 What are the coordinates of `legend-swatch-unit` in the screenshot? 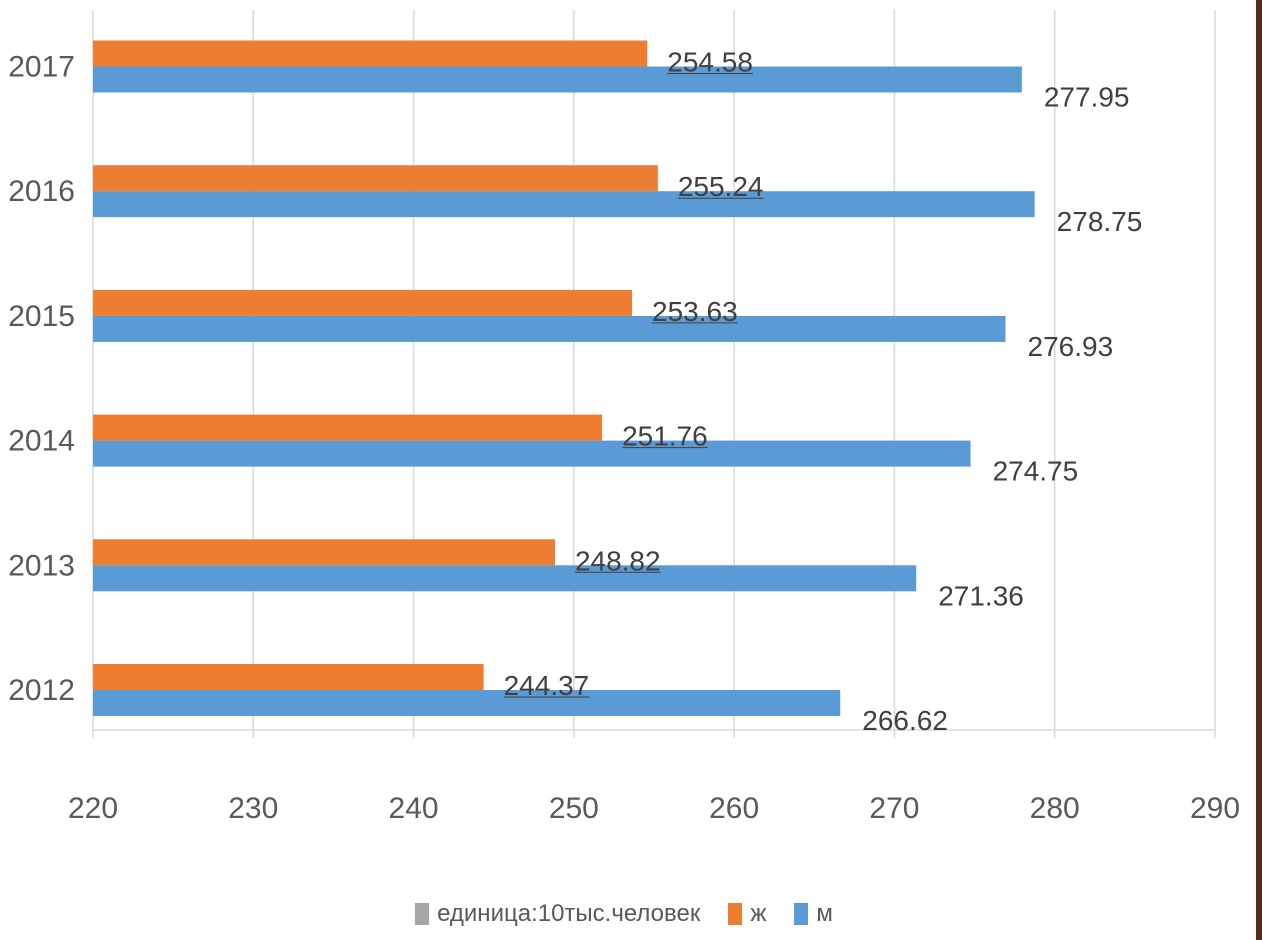 It's located at (422, 914).